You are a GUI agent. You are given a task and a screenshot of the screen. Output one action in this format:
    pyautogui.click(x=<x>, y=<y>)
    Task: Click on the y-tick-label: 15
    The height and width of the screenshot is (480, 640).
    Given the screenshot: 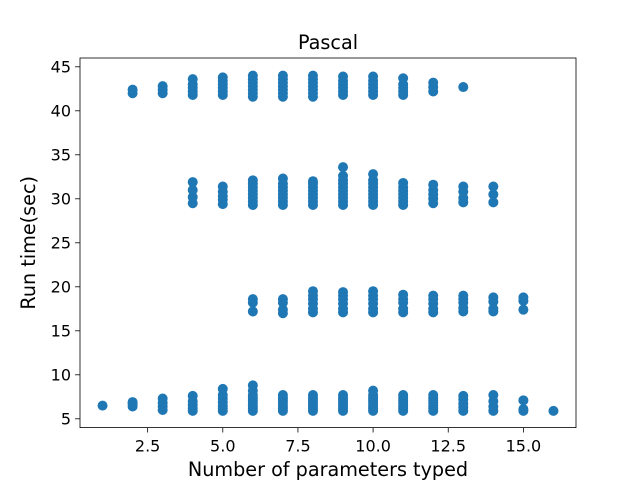 What is the action you would take?
    pyautogui.click(x=61, y=331)
    